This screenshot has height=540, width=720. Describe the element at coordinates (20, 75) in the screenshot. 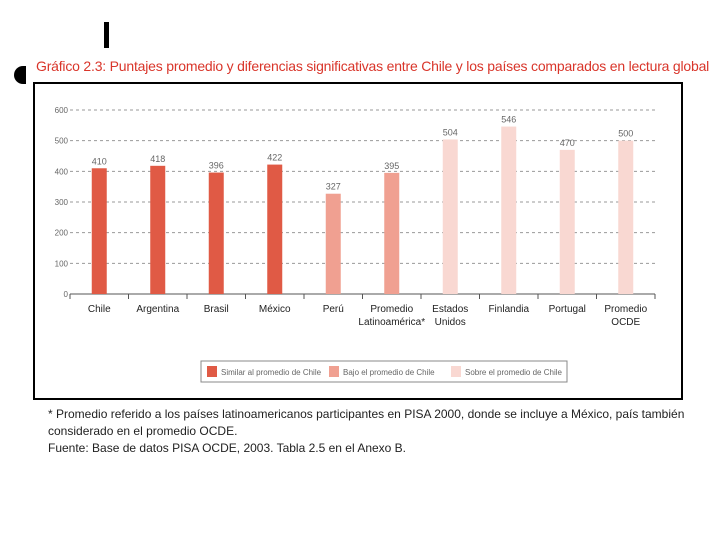

I see `decorative-bullet-left` at that location.